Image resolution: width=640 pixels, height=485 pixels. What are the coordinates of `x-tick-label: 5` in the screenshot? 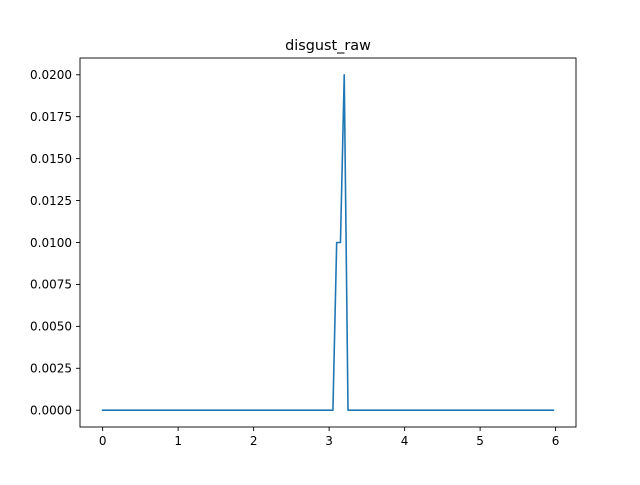 It's located at (480, 441).